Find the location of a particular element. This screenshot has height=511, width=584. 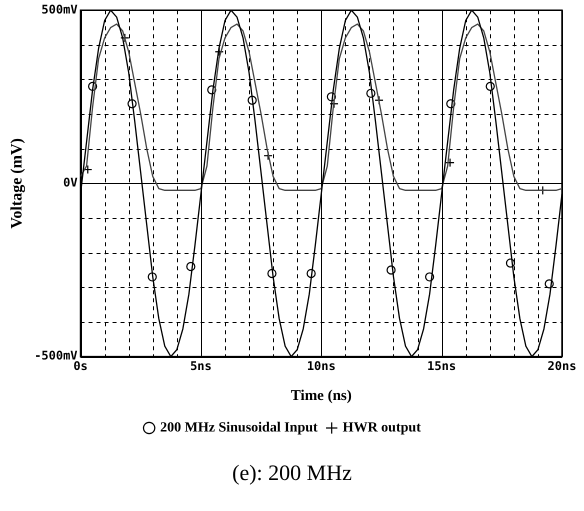

x-axis-title: Time (ns) is located at coordinates (321, 396).